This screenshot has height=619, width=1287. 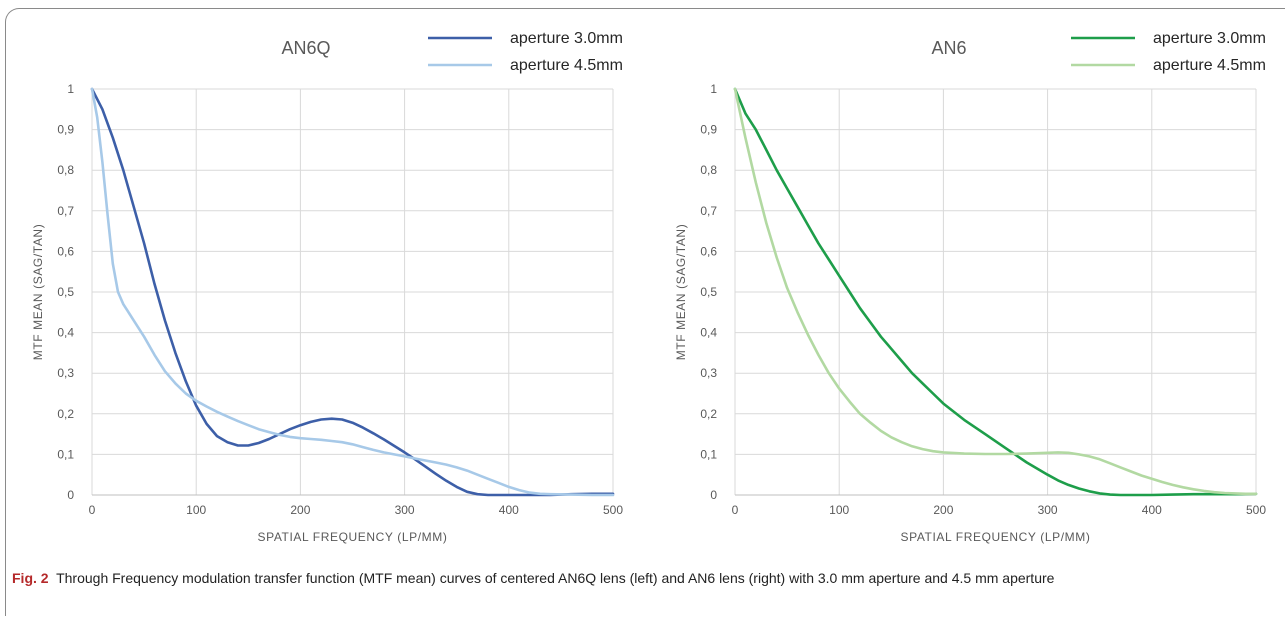 I want to click on an6-x-tick-label: 200, so click(x=943, y=510).